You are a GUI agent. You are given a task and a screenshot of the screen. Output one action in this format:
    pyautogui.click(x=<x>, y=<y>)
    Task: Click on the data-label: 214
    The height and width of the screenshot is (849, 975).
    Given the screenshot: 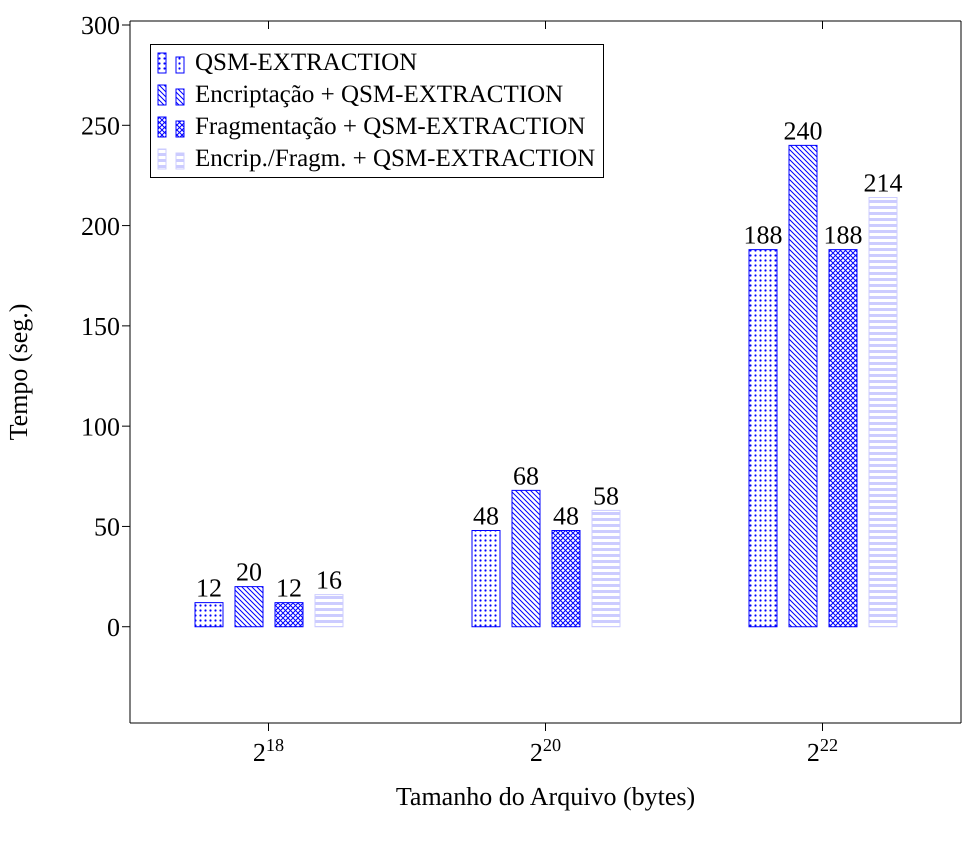 What is the action you would take?
    pyautogui.click(x=883, y=183)
    